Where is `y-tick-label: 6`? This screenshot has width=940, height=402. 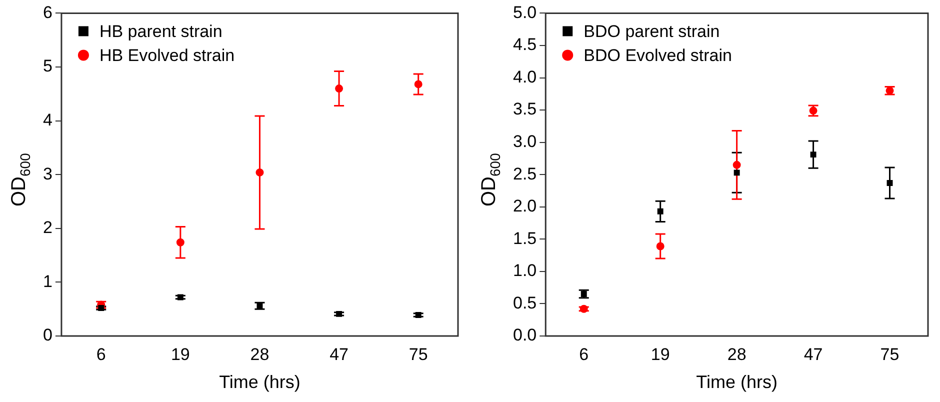
y-tick-label: 6 is located at coordinates (47, 12).